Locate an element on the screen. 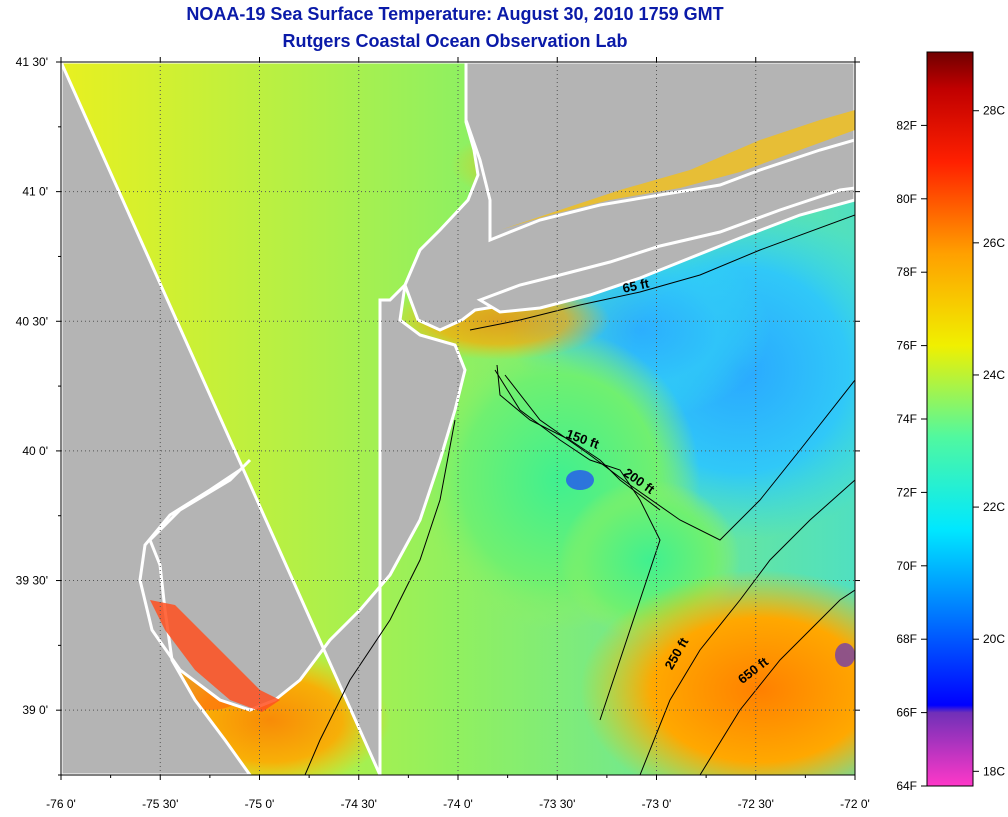 Image resolution: width=1008 pixels, height=817 pixels. fahrenheit-label: 72F is located at coordinates (906, 492).